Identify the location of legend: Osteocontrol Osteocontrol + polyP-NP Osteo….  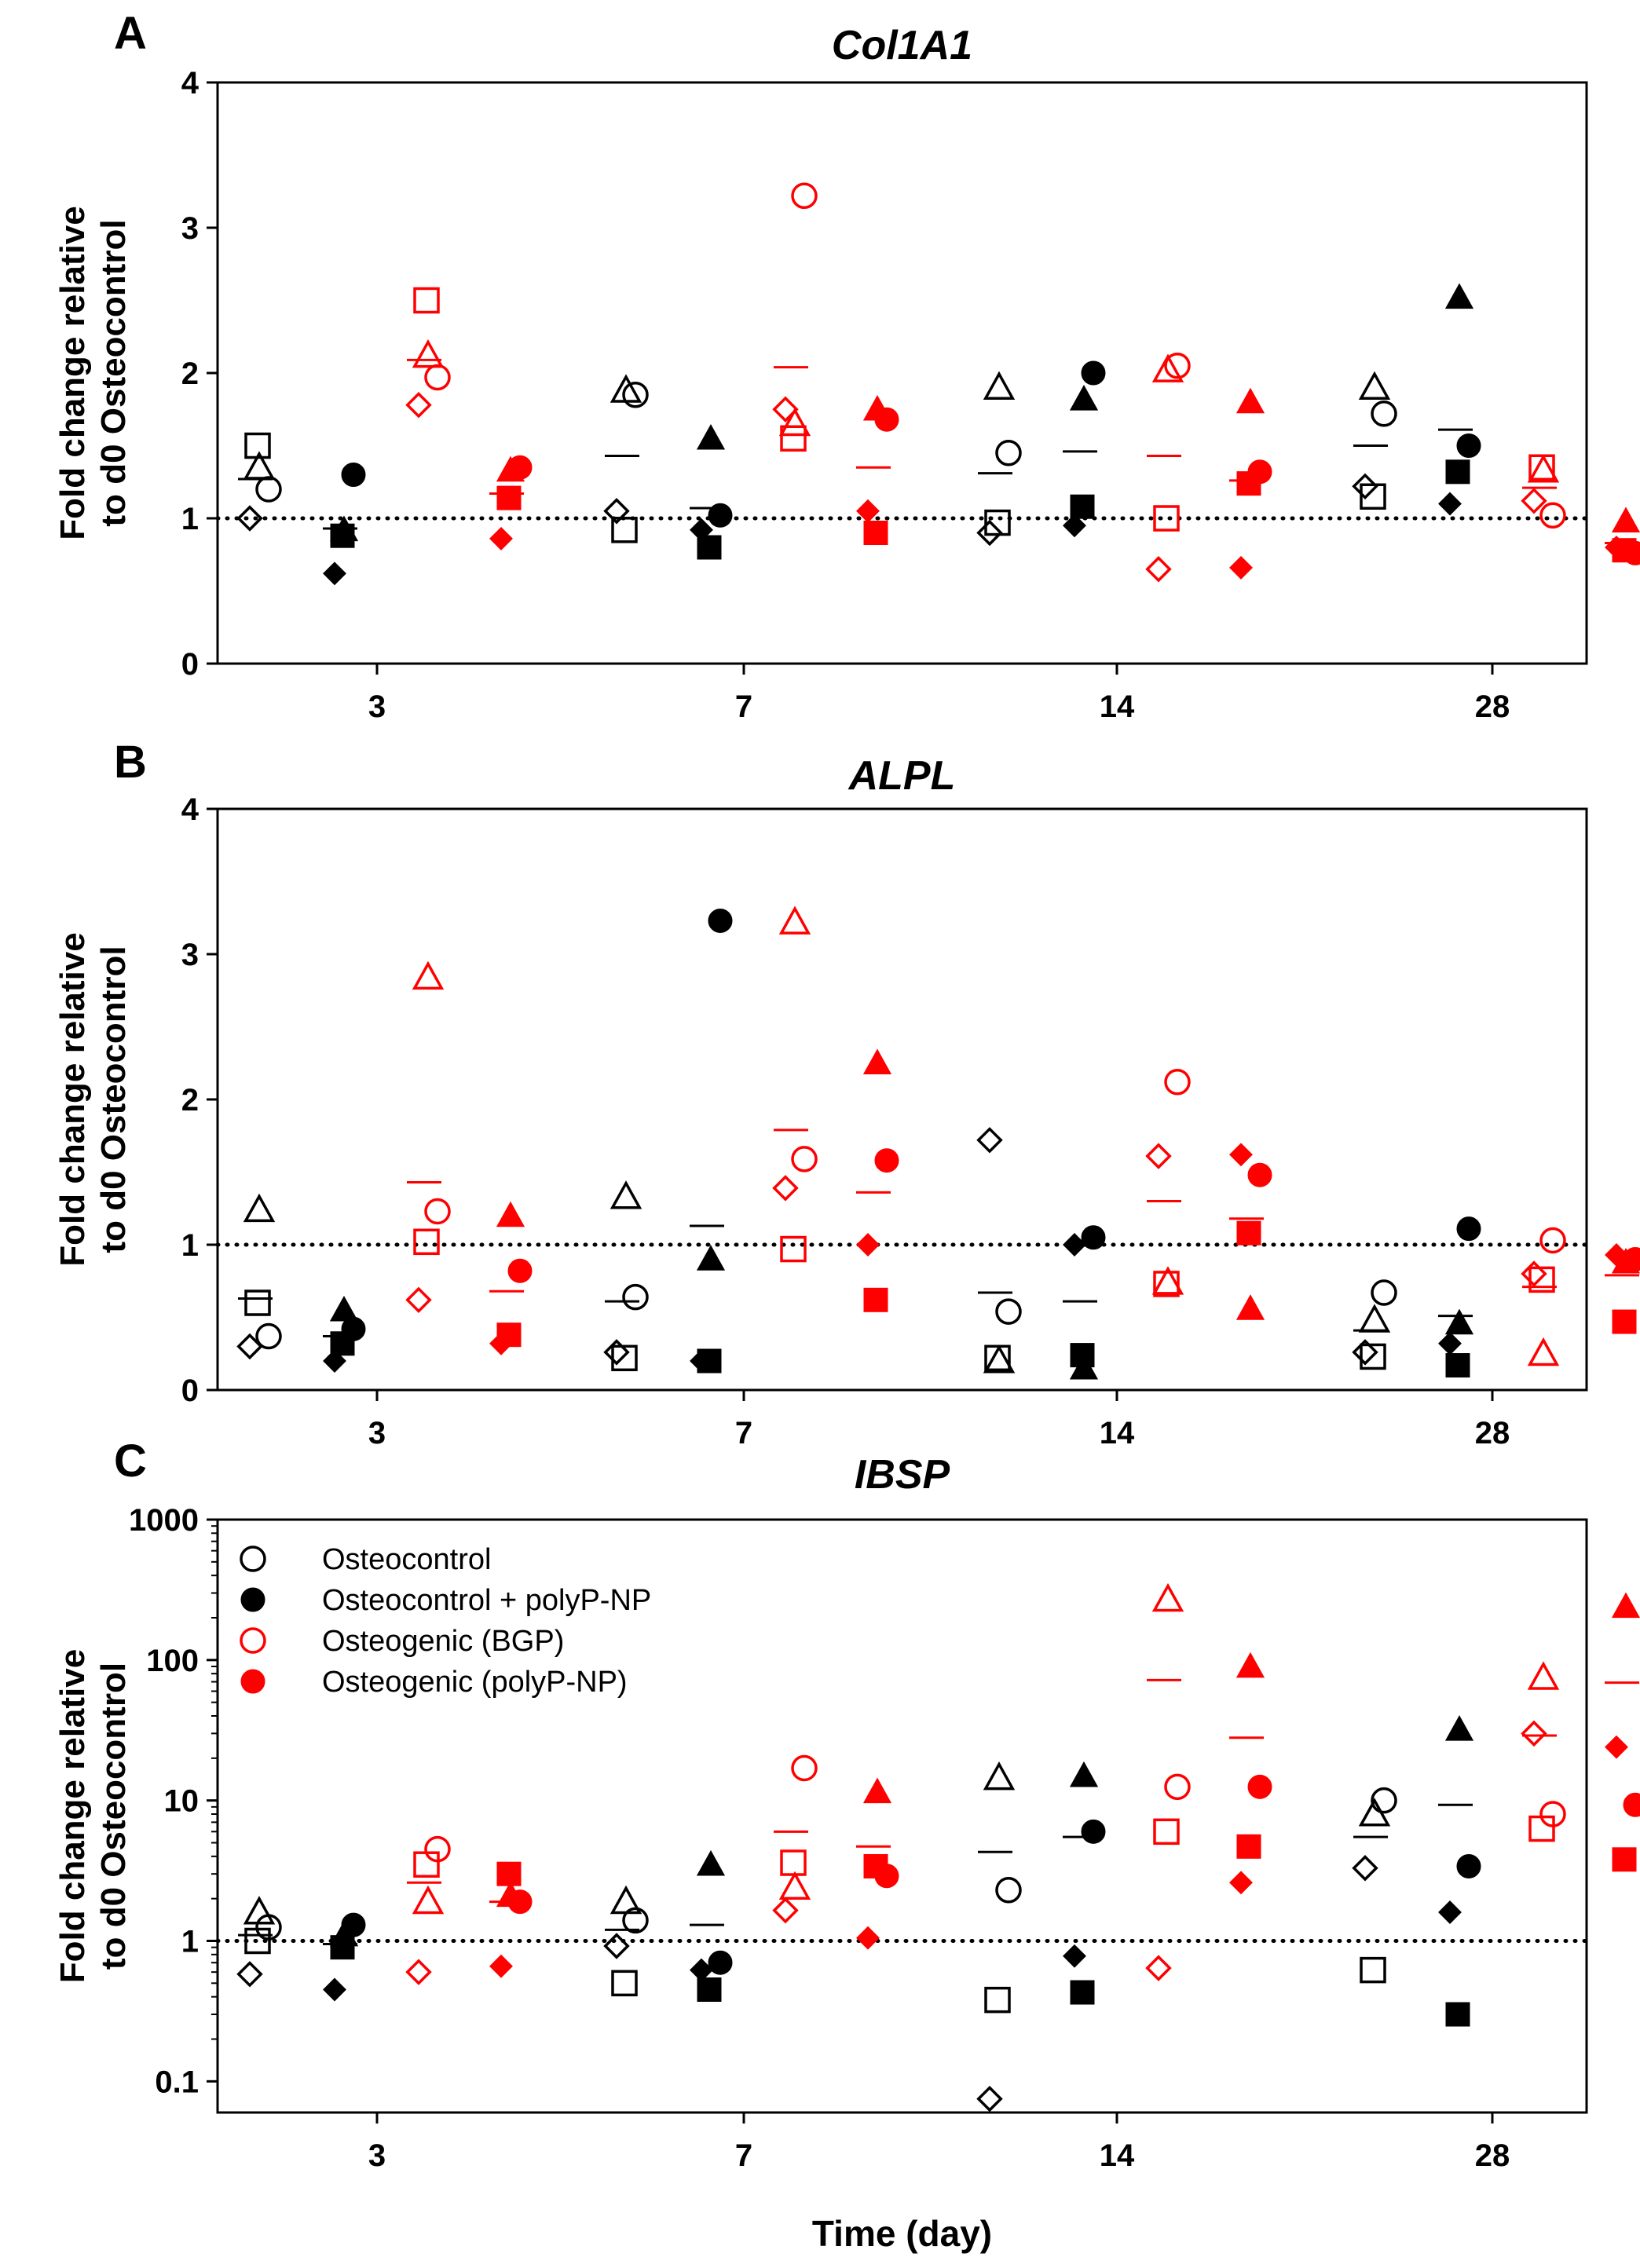
(445, 1621).